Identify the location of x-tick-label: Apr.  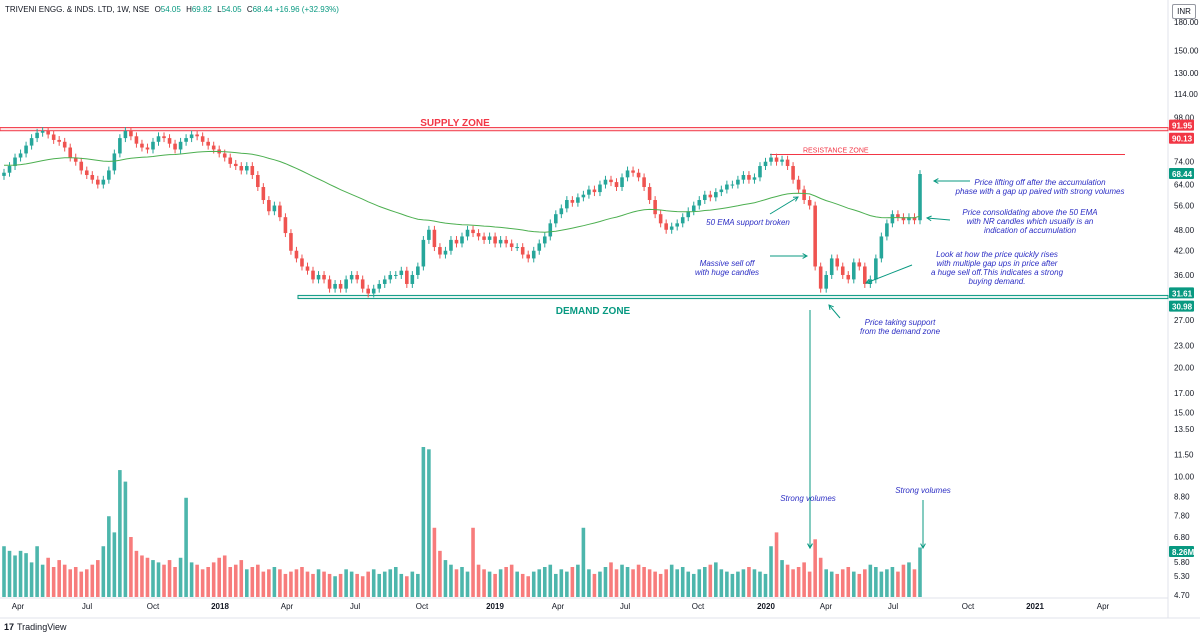
(287, 606).